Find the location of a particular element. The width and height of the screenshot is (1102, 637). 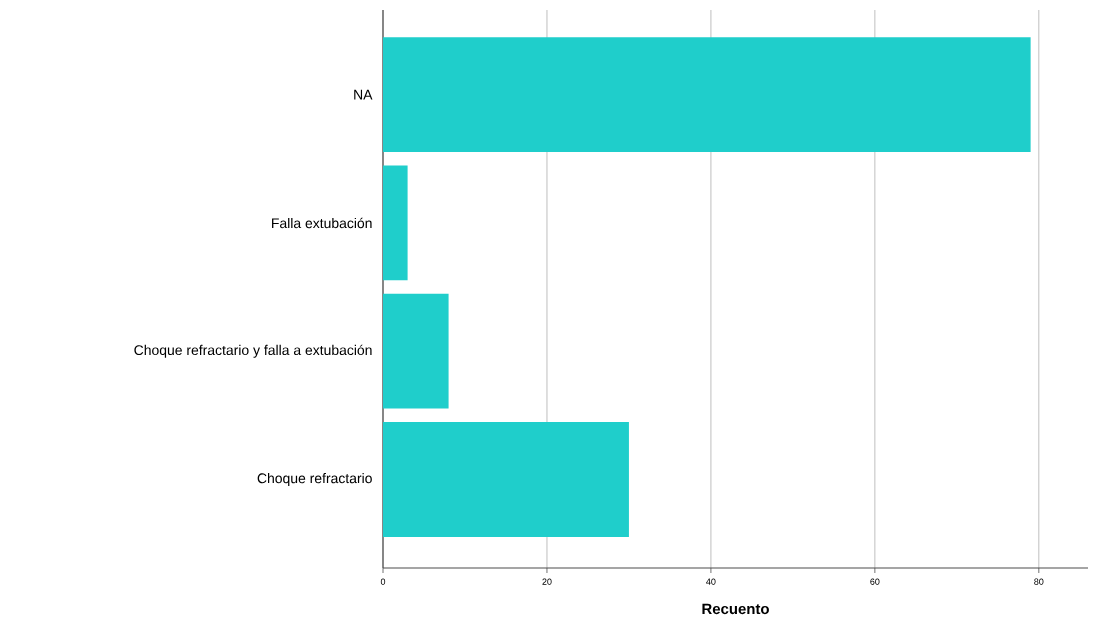

x-tick-label: 0 is located at coordinates (383, 581).